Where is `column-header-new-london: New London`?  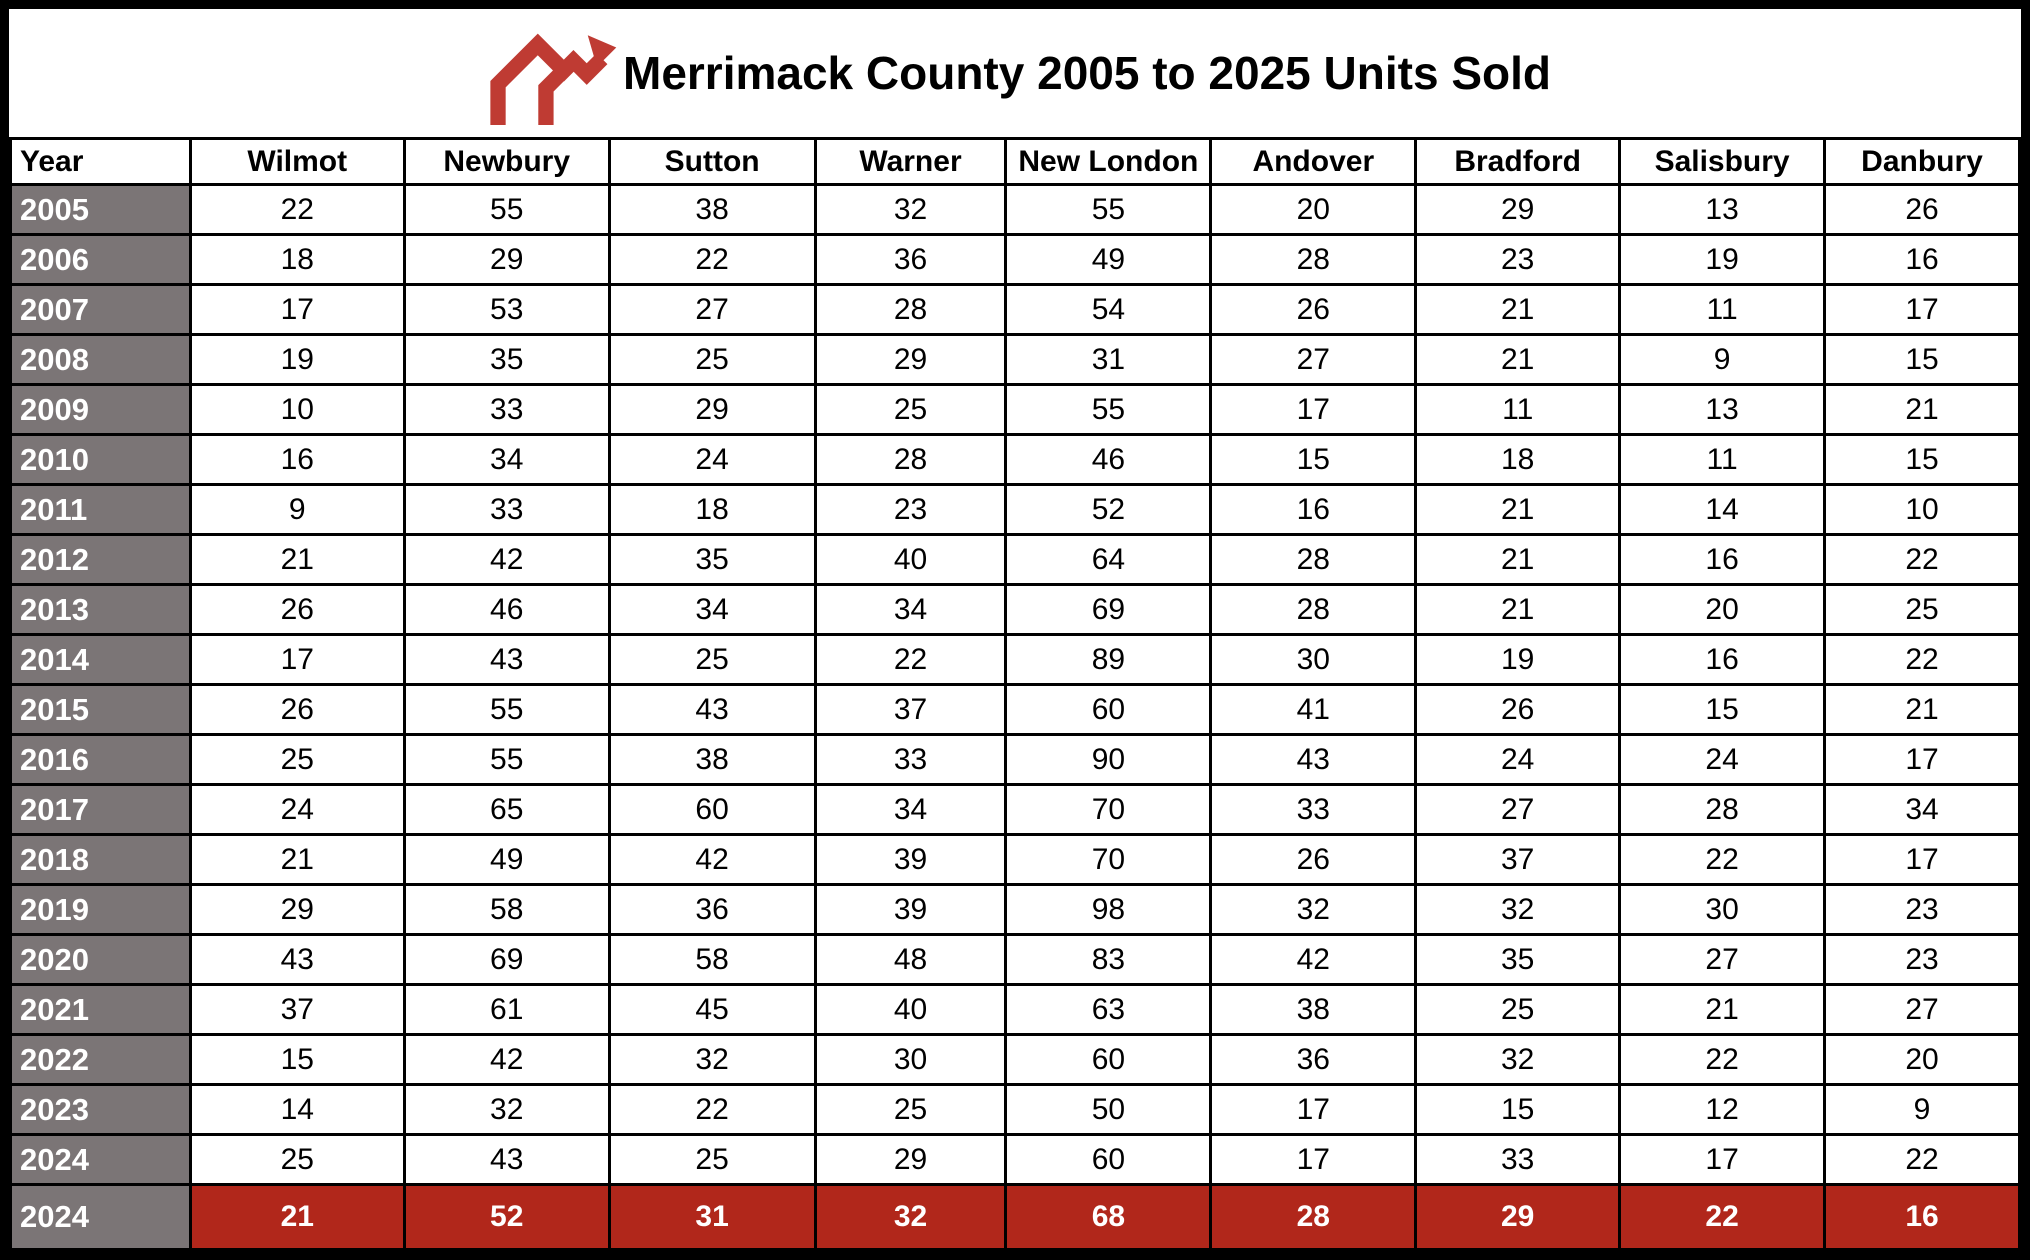
column-header-new-london: New London is located at coordinates (1108, 161).